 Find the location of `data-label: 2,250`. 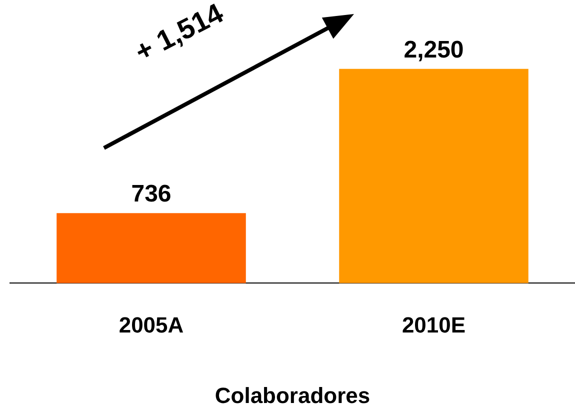

data-label: 2,250 is located at coordinates (434, 50).